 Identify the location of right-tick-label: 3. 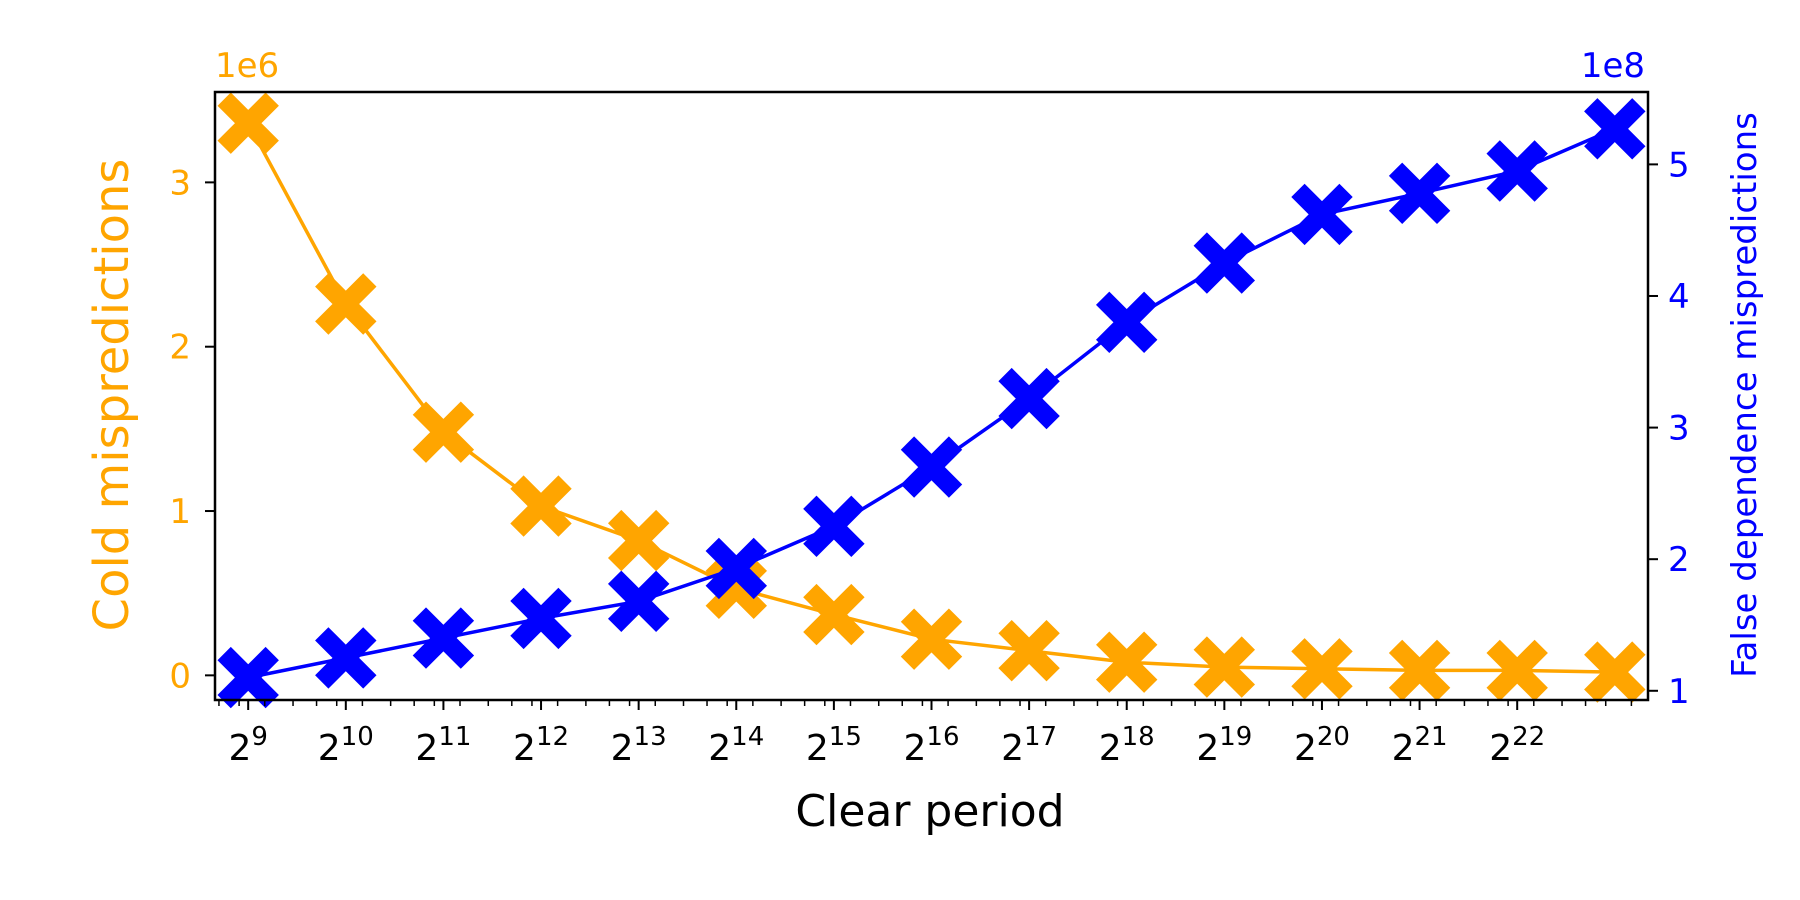
(1679, 429).